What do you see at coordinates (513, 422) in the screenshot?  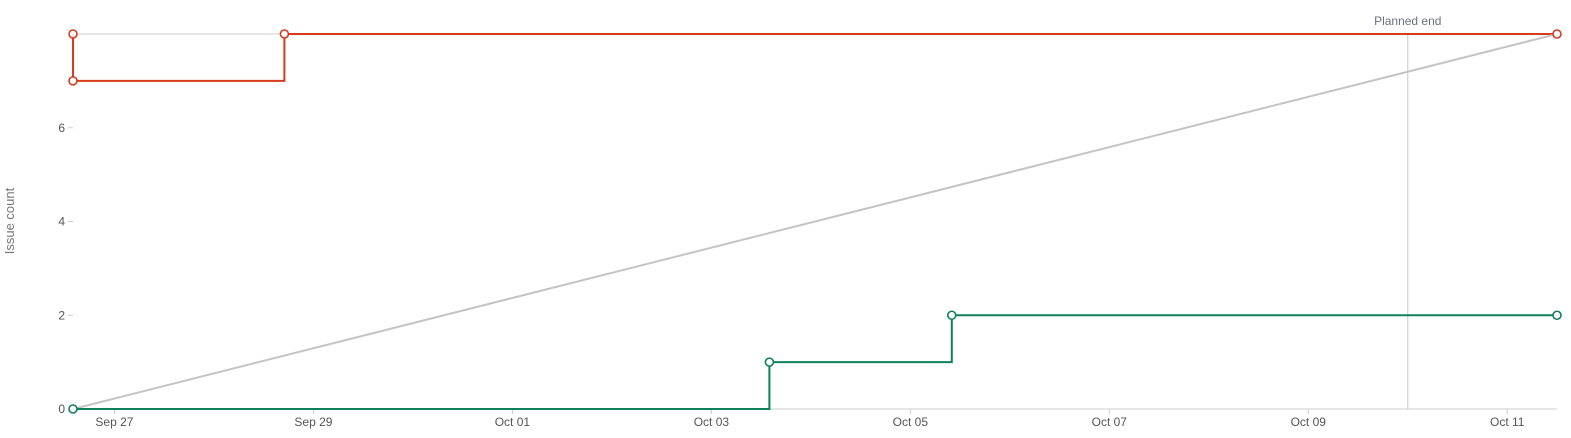 I see `x-tick-label: Oct 01` at bounding box center [513, 422].